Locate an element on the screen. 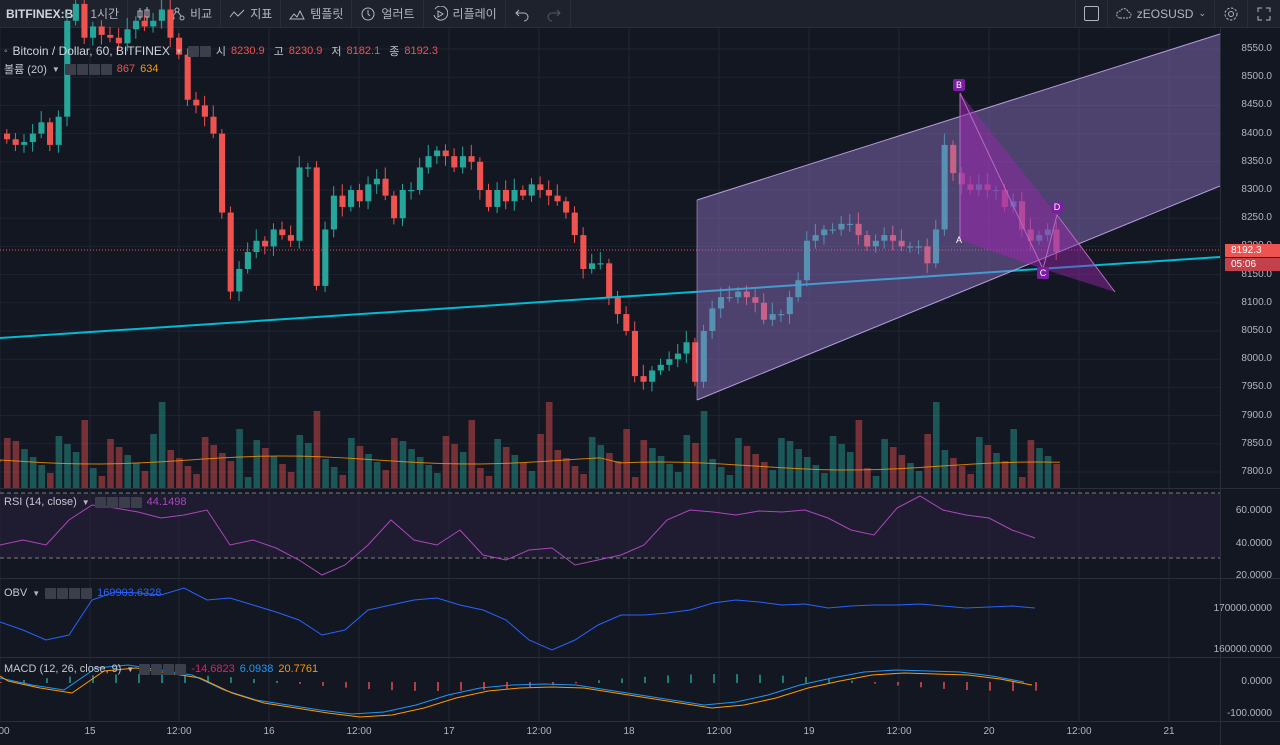 The image size is (1280, 745). time-axis is located at coordinates (640, 733).